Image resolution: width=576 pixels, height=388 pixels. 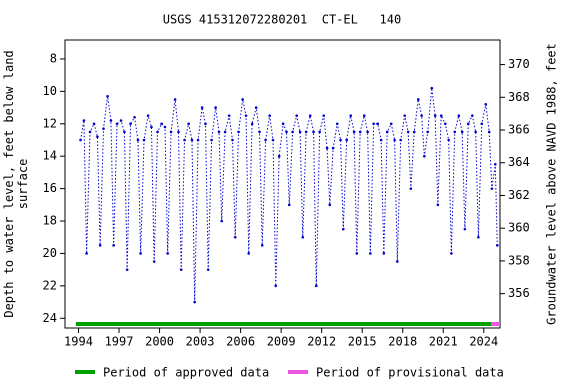 I want to click on chart-title: USGS 415312072280201 CT-EL 140, so click(x=282, y=20).